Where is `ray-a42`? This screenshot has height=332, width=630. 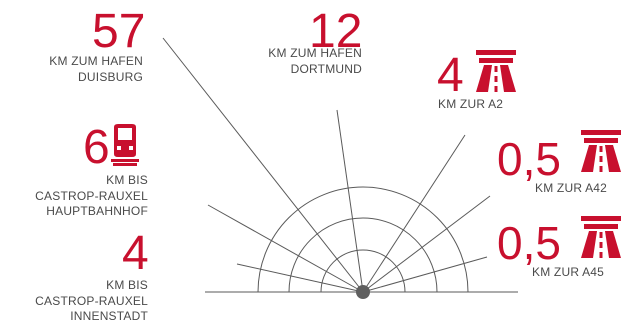 ray-a42 is located at coordinates (426, 244).